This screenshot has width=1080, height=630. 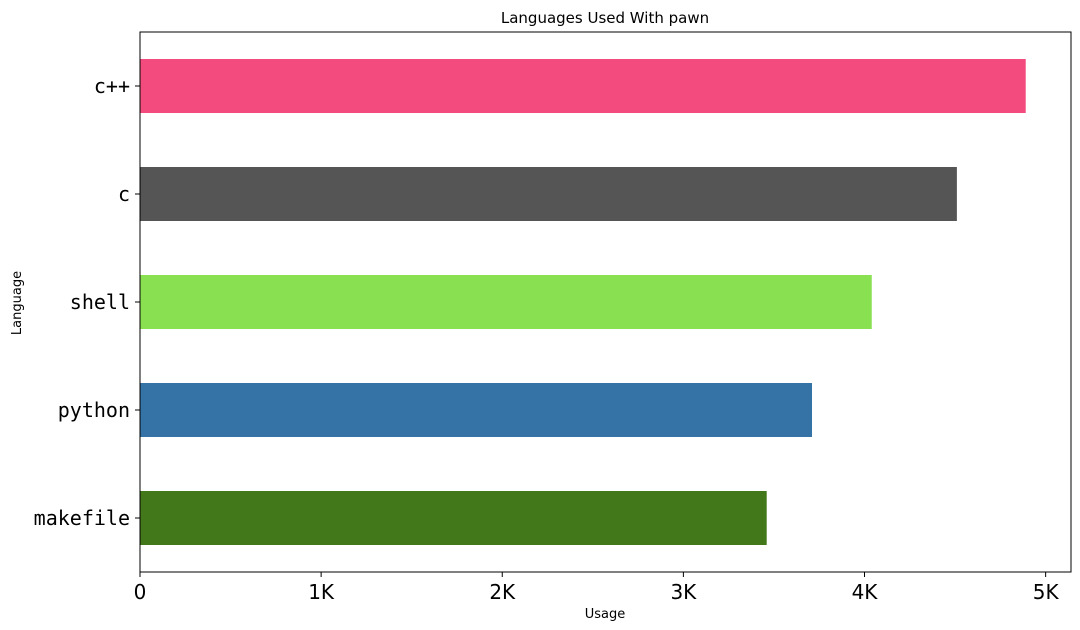 What do you see at coordinates (112, 86) in the screenshot?
I see `y-tick-label: c++` at bounding box center [112, 86].